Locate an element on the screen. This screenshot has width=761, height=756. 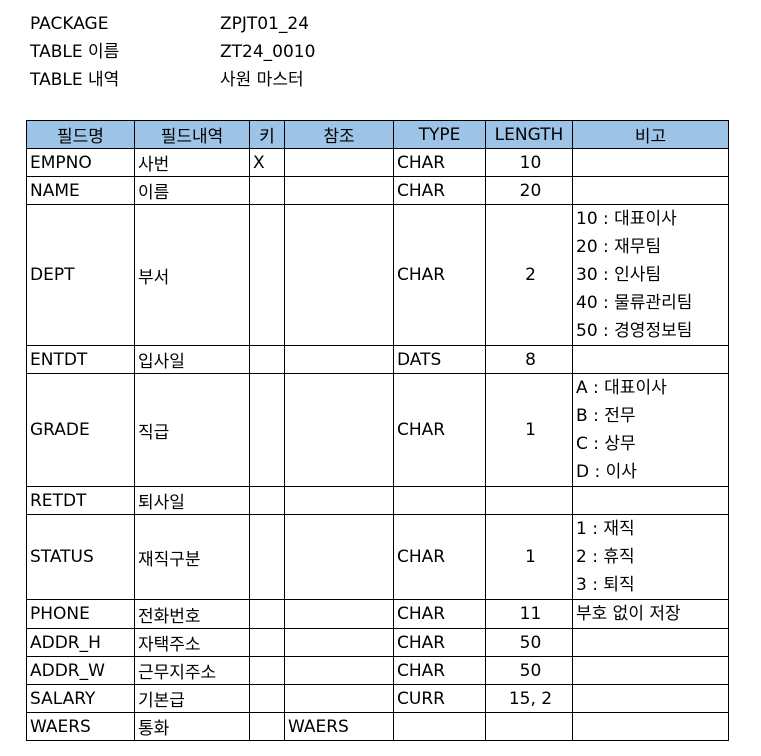
table-row: RETDT 퇴사일 is located at coordinates (377, 500).